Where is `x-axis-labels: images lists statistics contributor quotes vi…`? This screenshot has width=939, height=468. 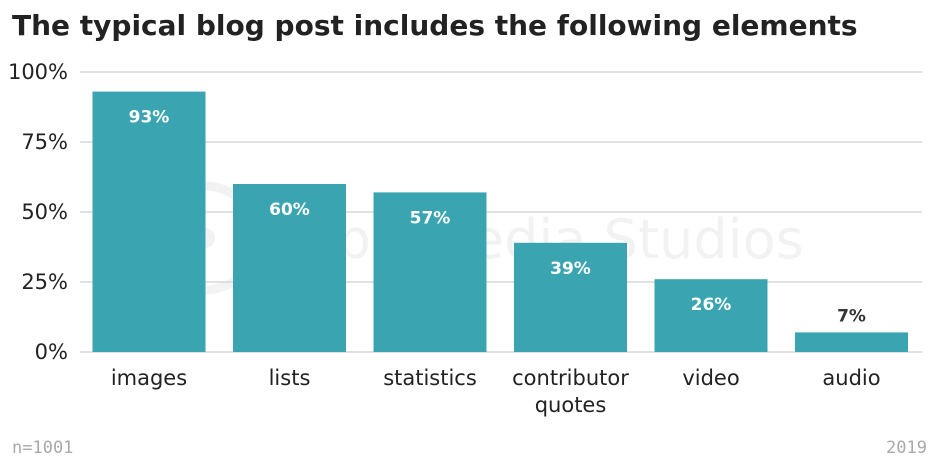 x-axis-labels: images lists statistics contributor quotes vi… is located at coordinates (496, 391).